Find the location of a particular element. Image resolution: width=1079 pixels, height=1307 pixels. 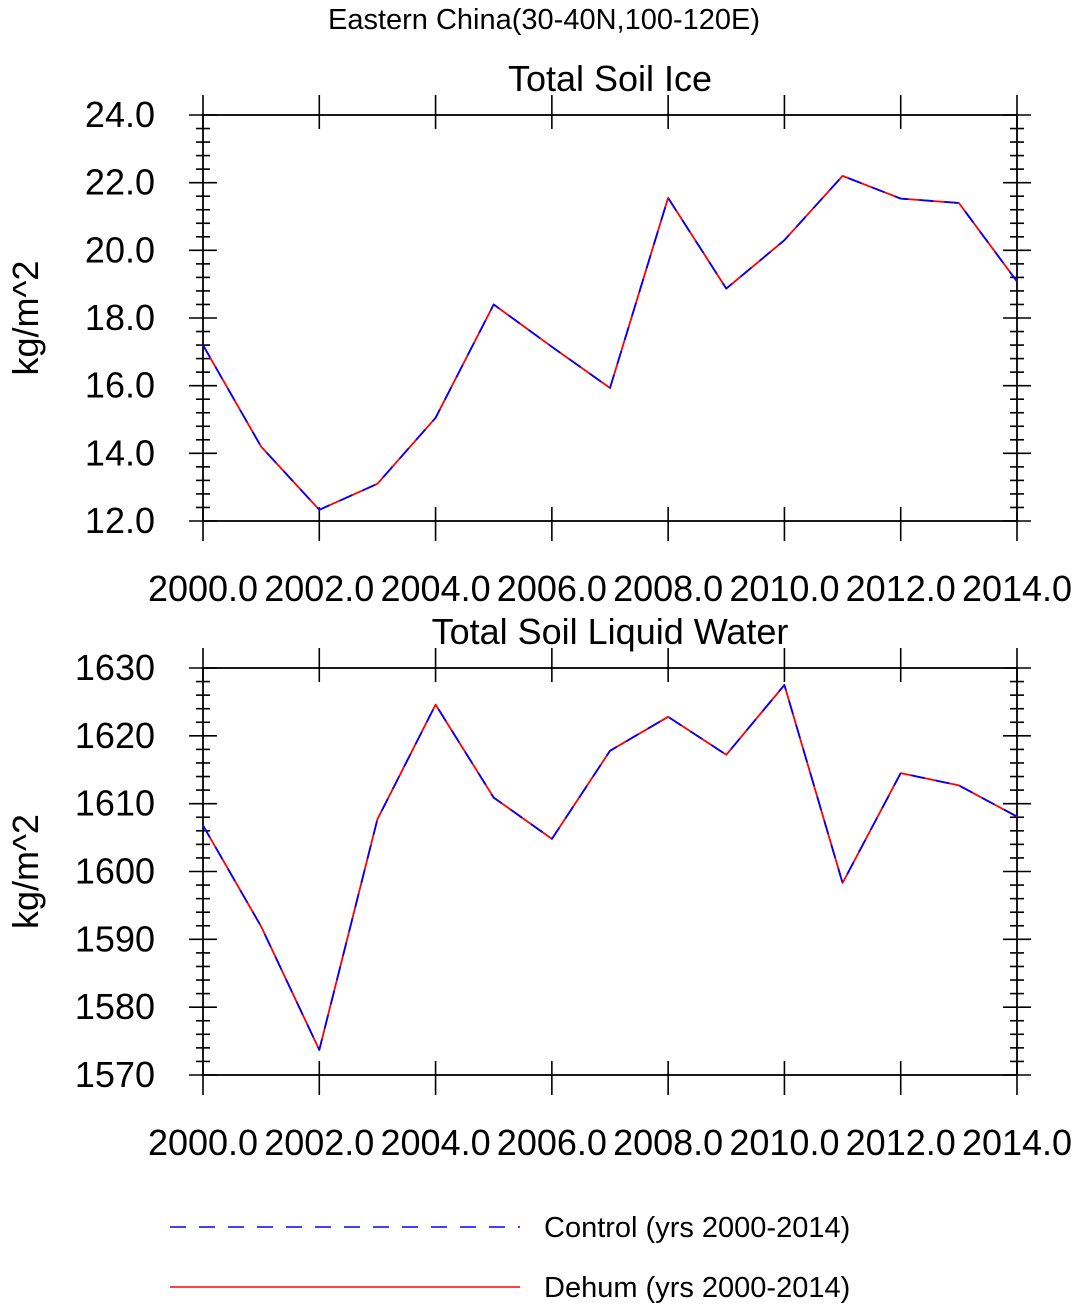

y-tick-label: 12.0 is located at coordinates (120, 520).